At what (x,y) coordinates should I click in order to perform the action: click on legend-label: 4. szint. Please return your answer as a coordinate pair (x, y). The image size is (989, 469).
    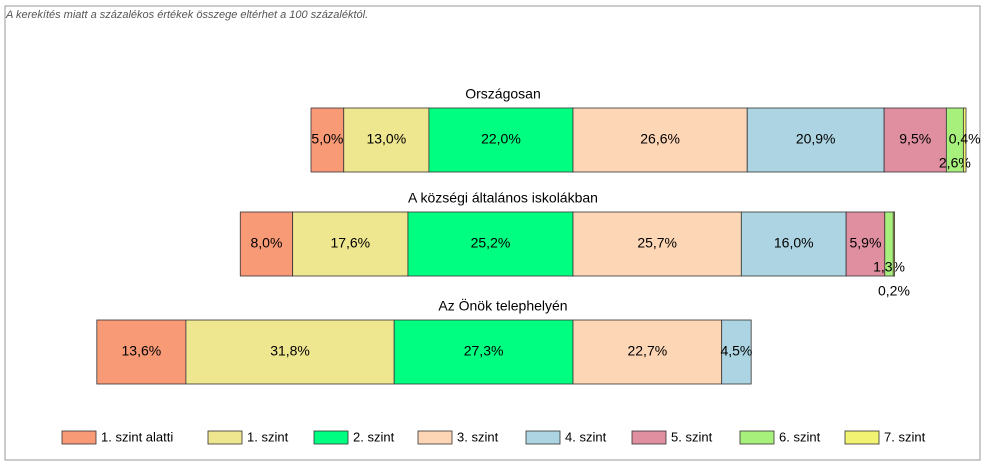
    Looking at the image, I should click on (586, 436).